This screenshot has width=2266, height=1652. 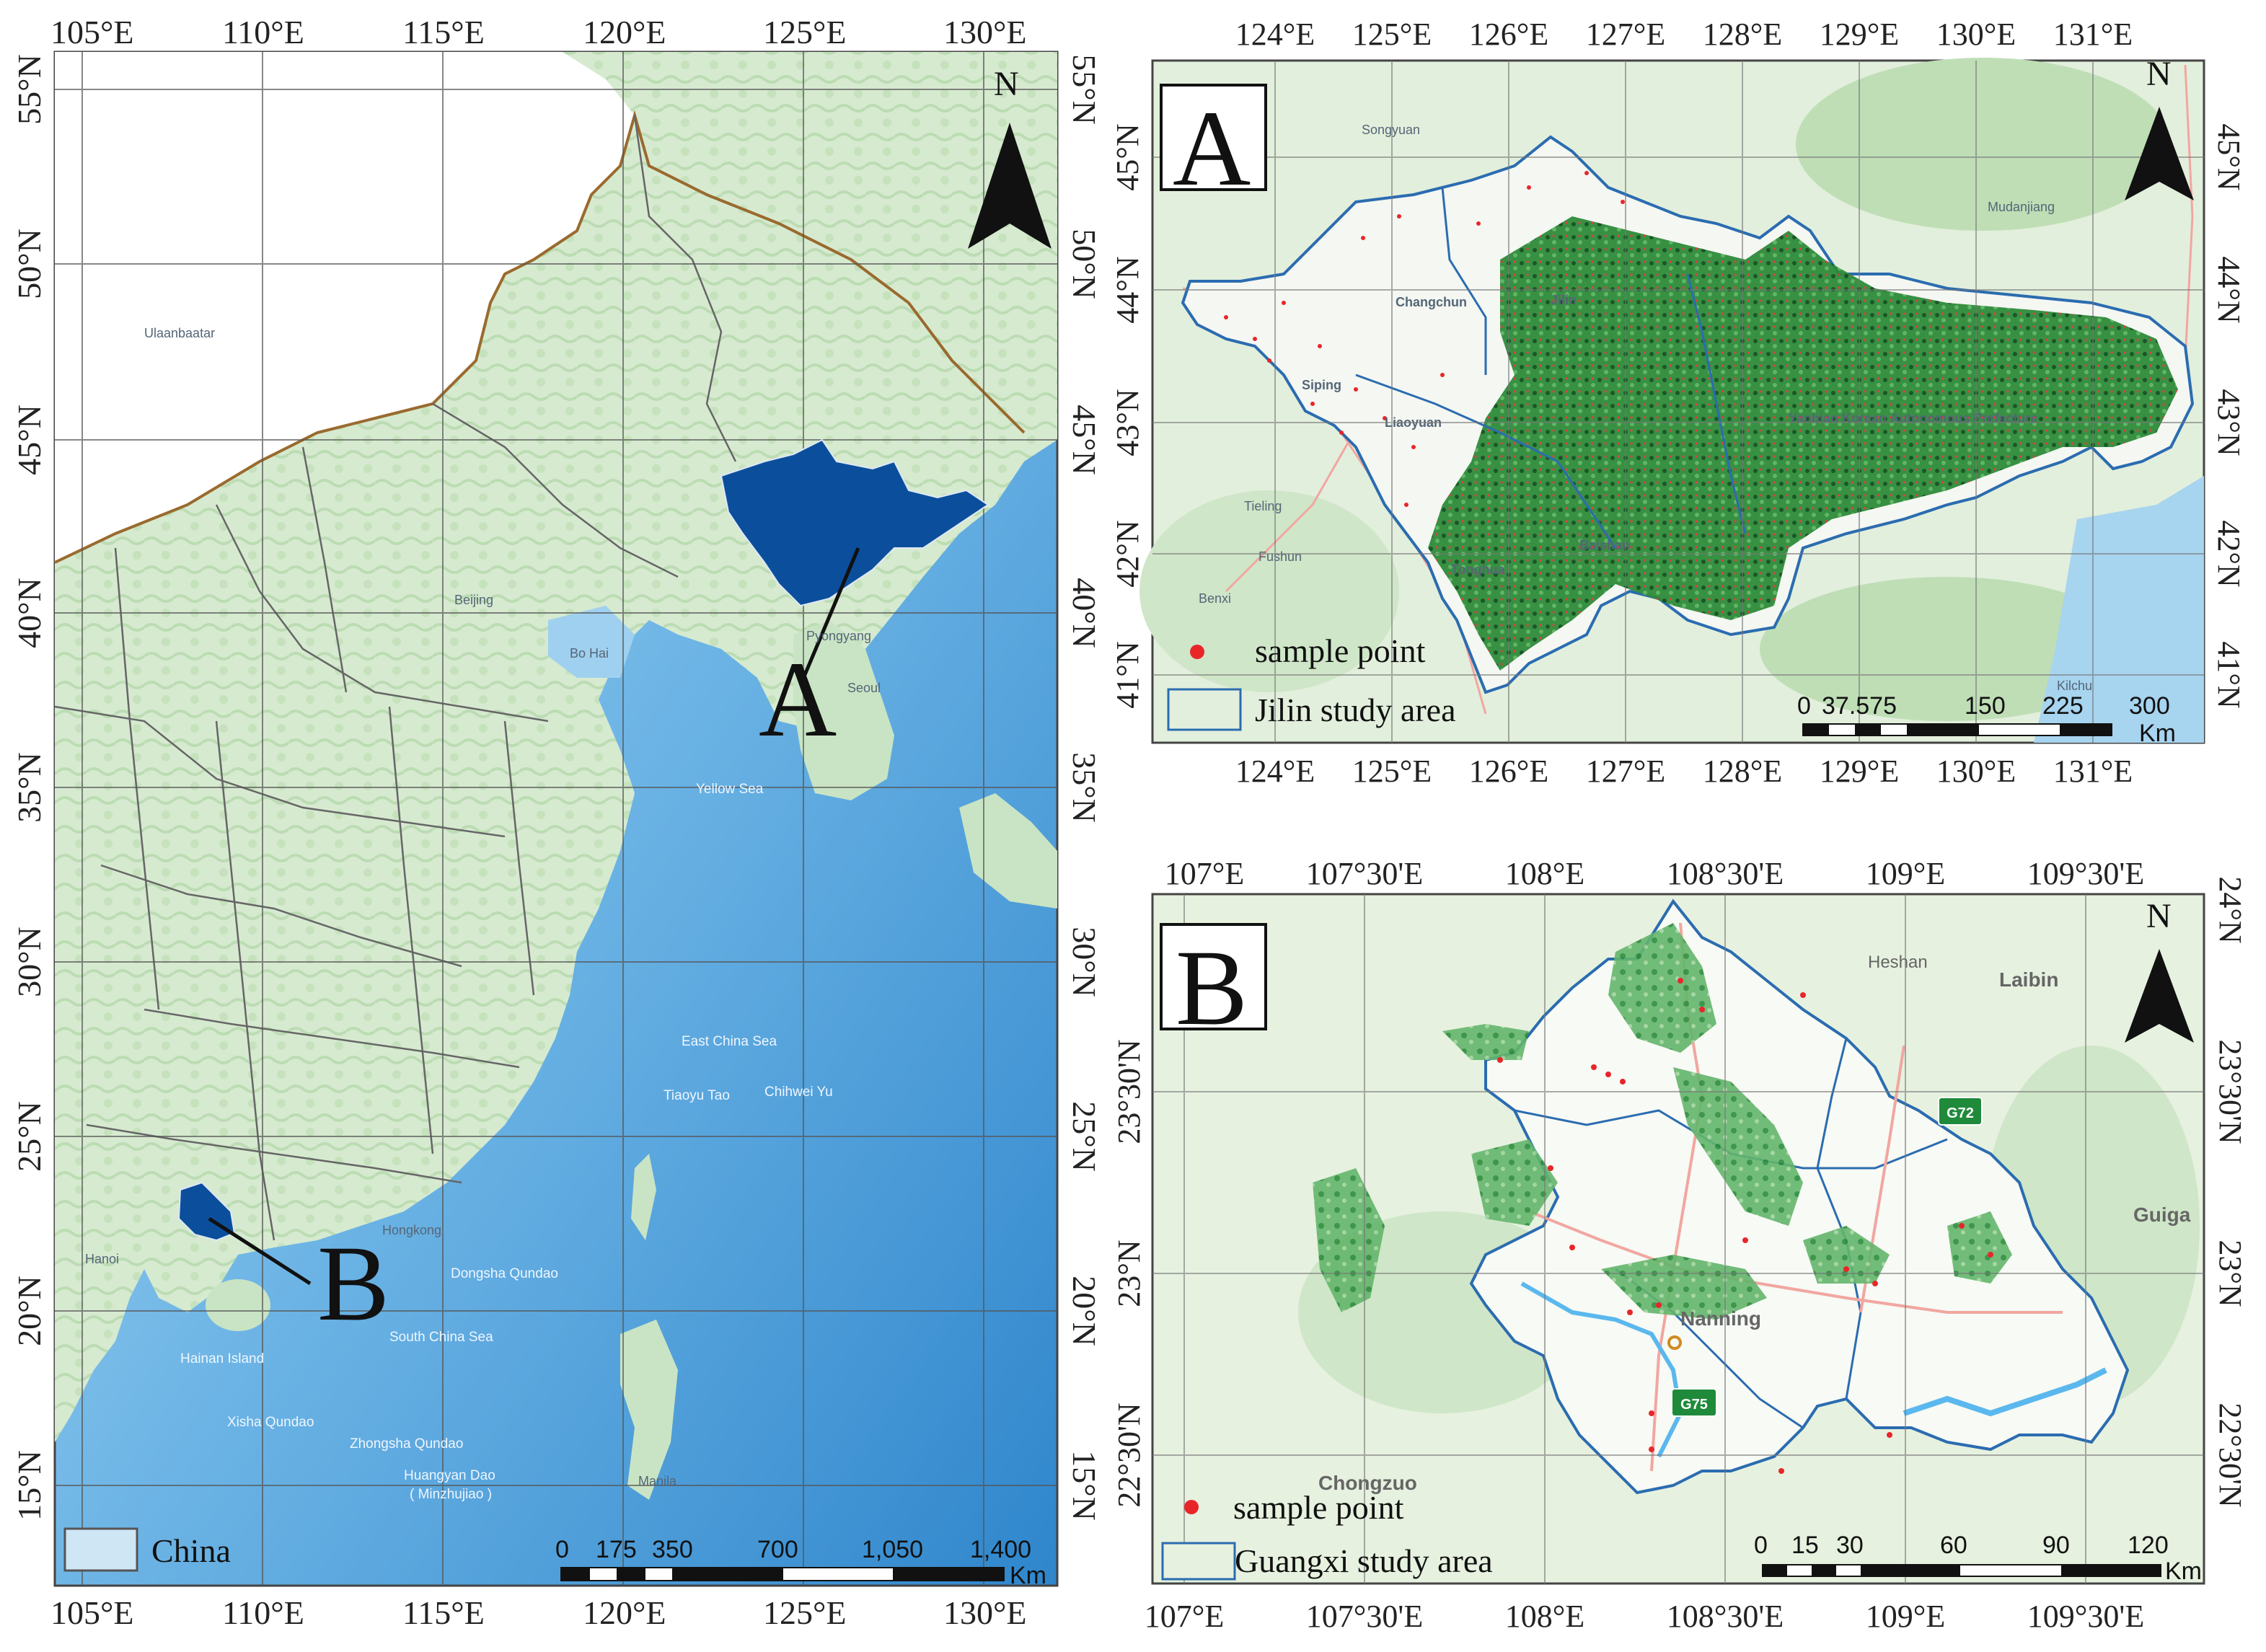 I want to click on svg-text: 30°N, so click(x=1084, y=962).